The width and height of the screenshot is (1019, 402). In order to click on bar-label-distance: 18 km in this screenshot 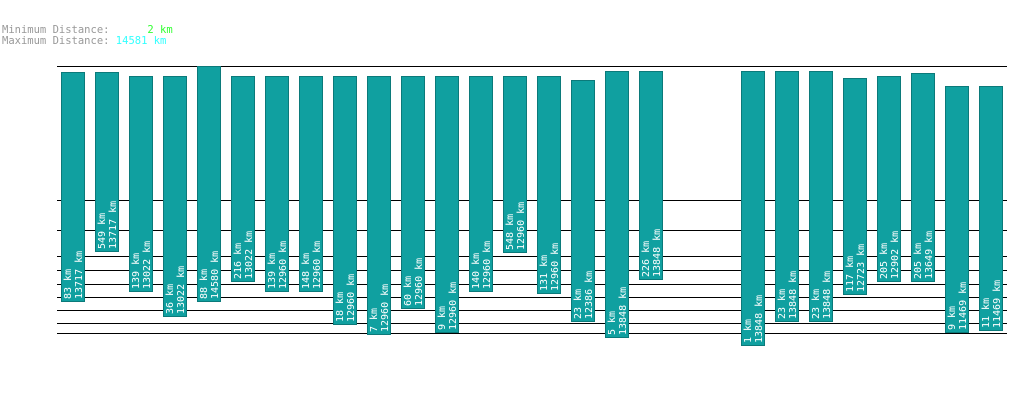, I will do `click(340, 307)`.